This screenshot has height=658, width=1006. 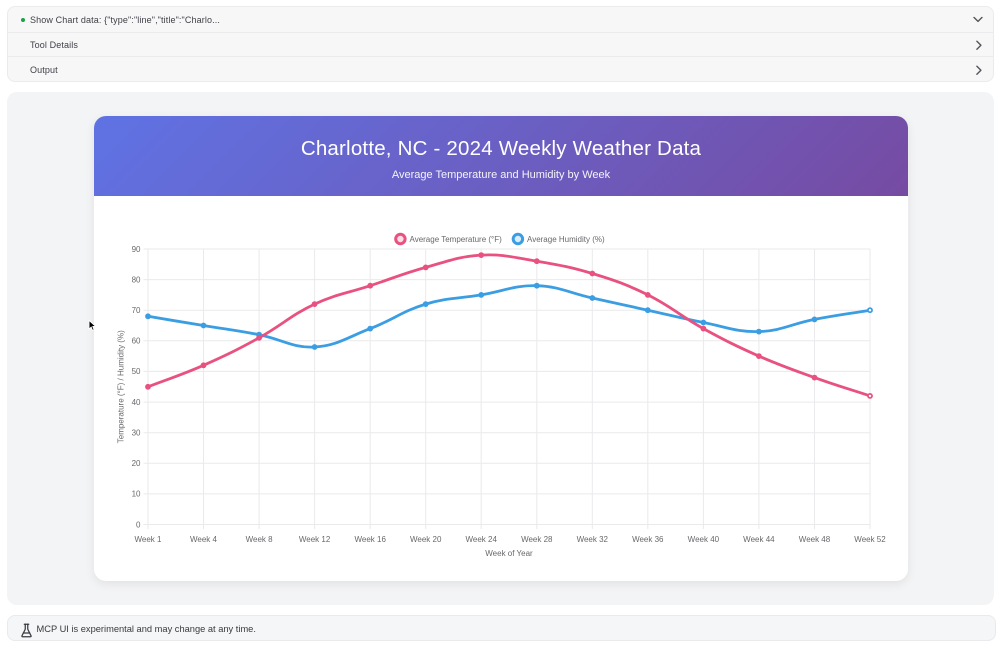 I want to click on svg-text: Week 52, so click(x=870, y=539).